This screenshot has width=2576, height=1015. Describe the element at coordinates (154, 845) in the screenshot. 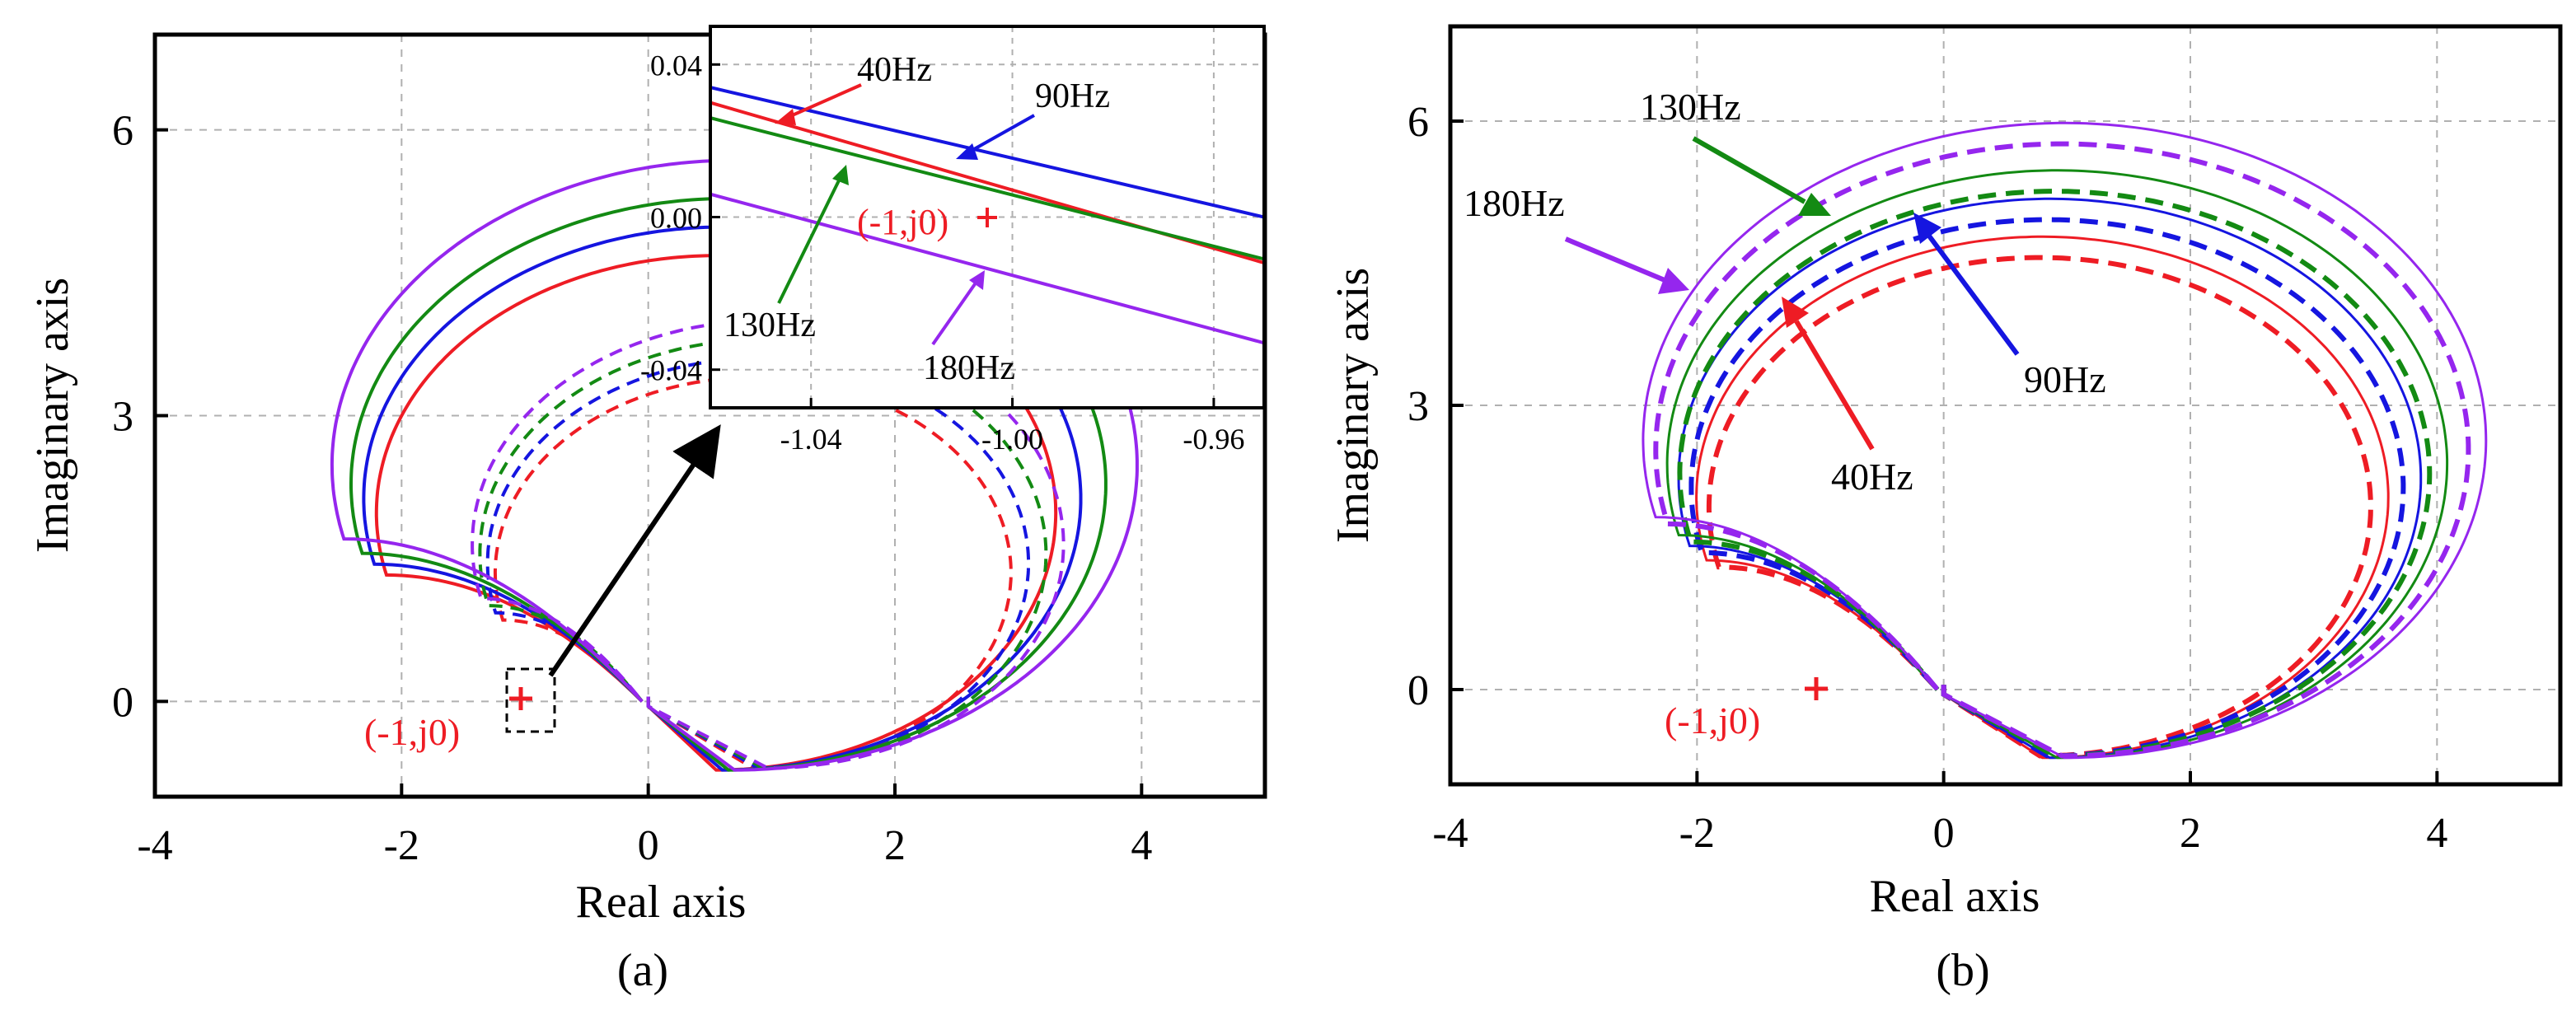

I see `a-xtick-label-0: -4` at that location.